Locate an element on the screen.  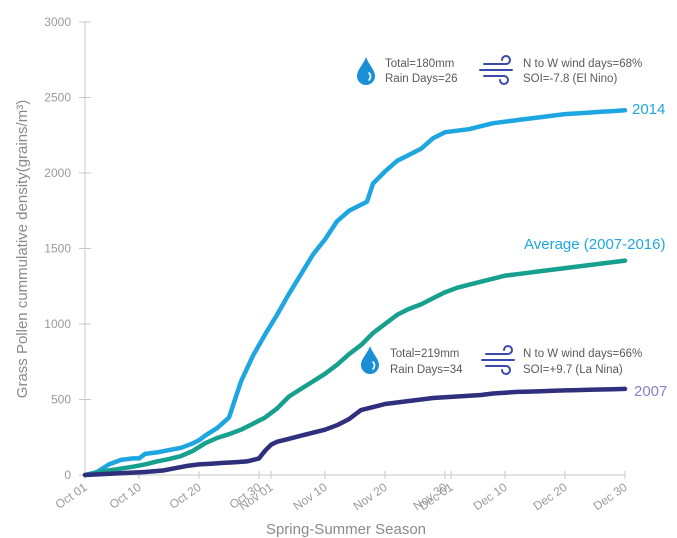
soi-value: SOI=-7.8 (El Nino) is located at coordinates (570, 79).